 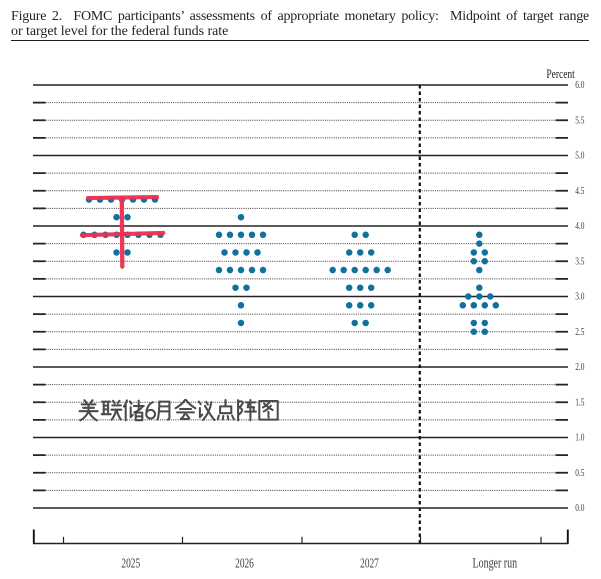 What do you see at coordinates (580, 225) in the screenshot?
I see `svg-text: 4.0` at bounding box center [580, 225].